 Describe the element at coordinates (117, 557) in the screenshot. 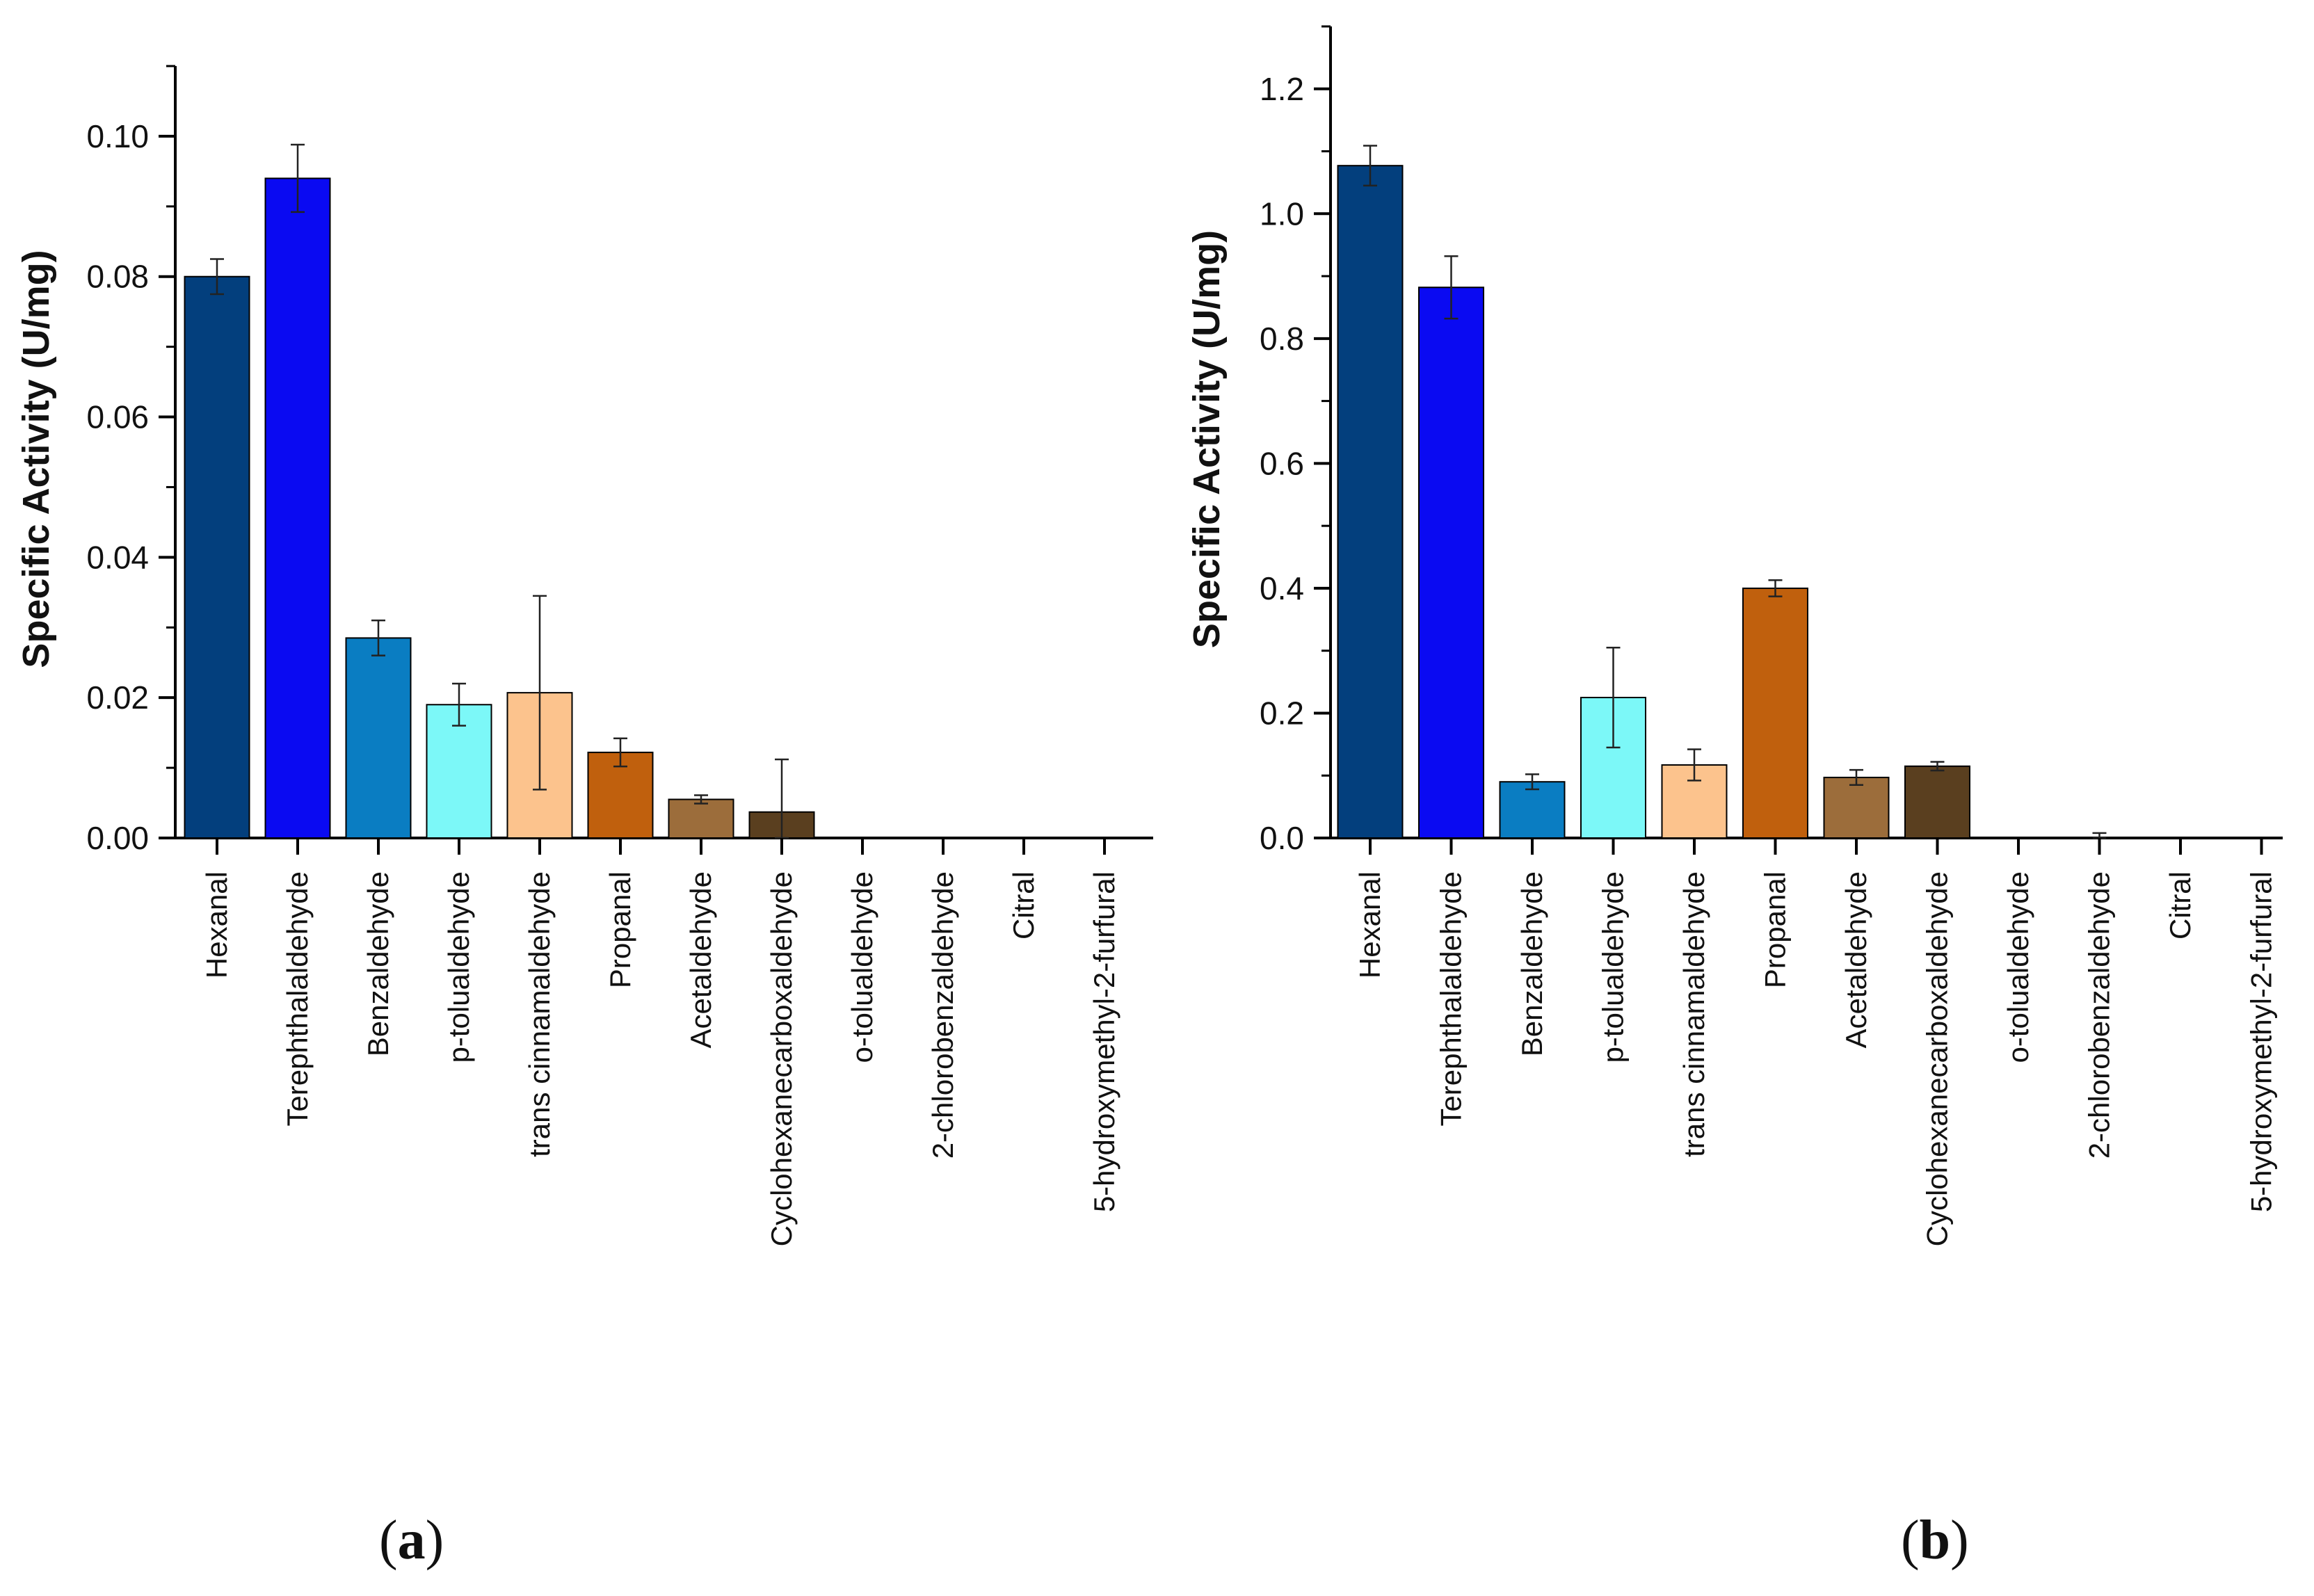

I see `y-tick-label: 0.04` at that location.